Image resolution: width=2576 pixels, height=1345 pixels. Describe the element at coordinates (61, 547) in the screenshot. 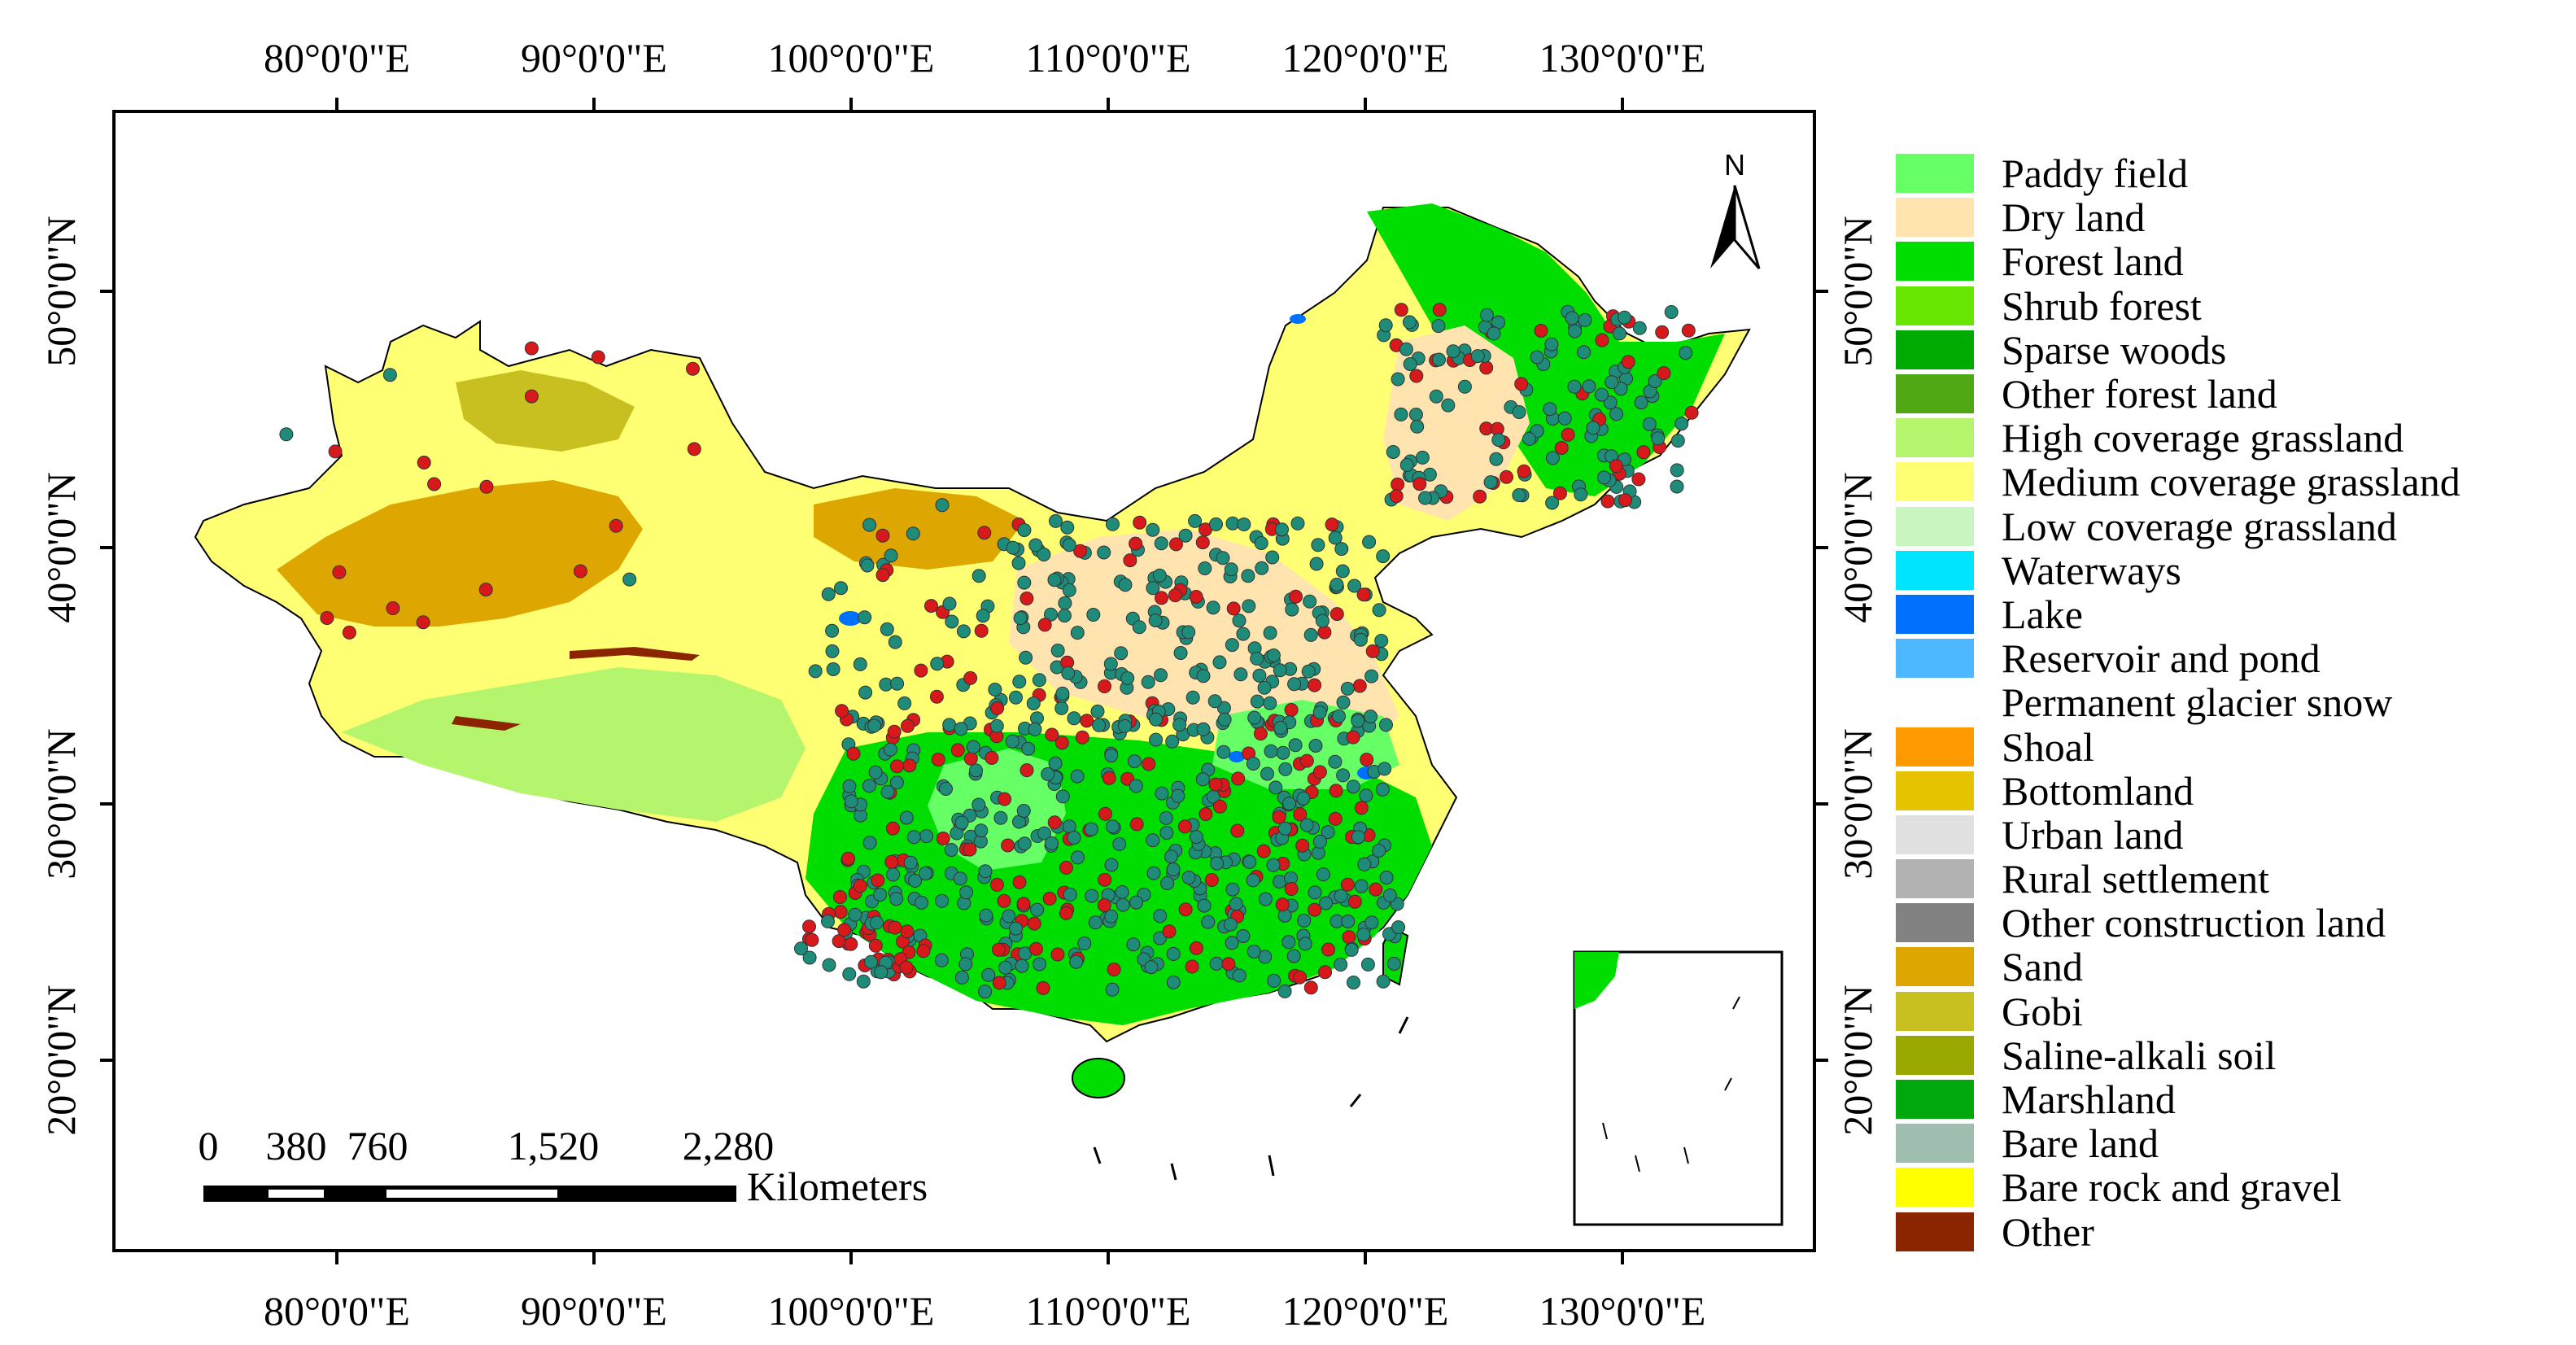

I see `lat-label-40n-left: 40°0'0"N` at that location.